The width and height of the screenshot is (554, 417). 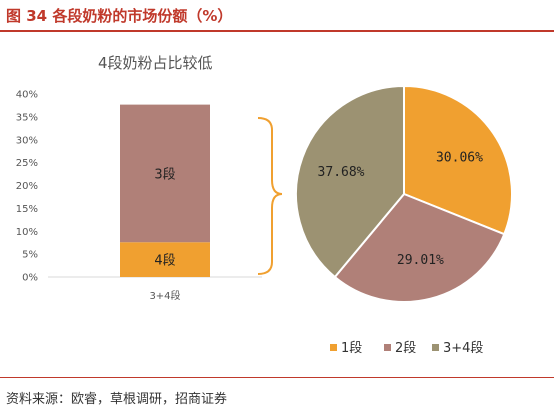 I want to click on legend-label: 1段, so click(x=351, y=348).